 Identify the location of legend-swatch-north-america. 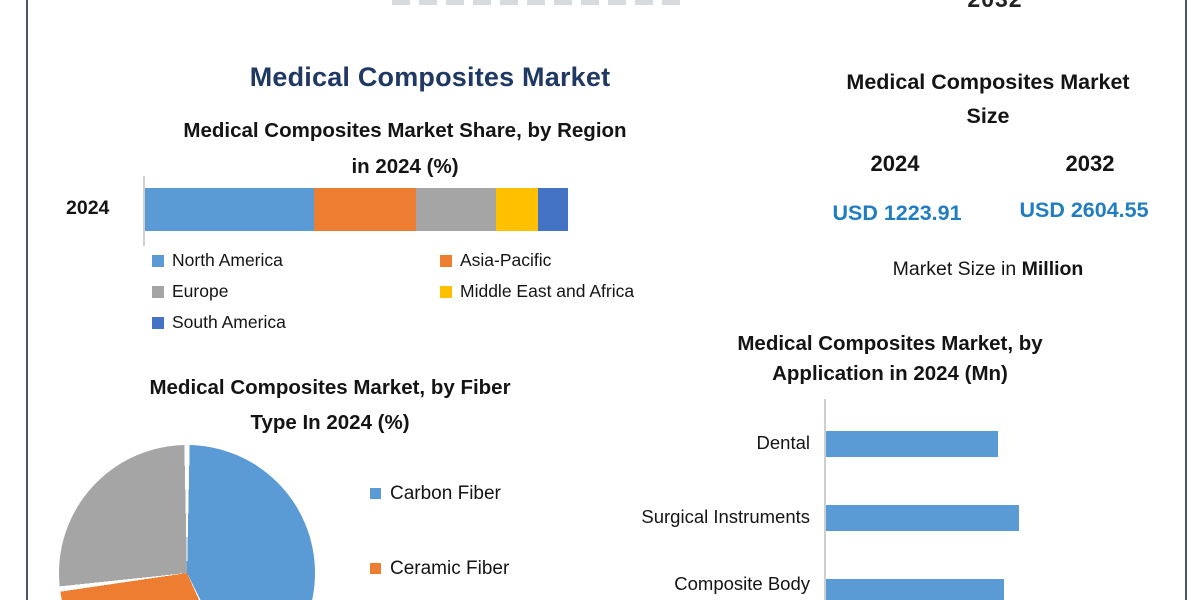
(158, 261).